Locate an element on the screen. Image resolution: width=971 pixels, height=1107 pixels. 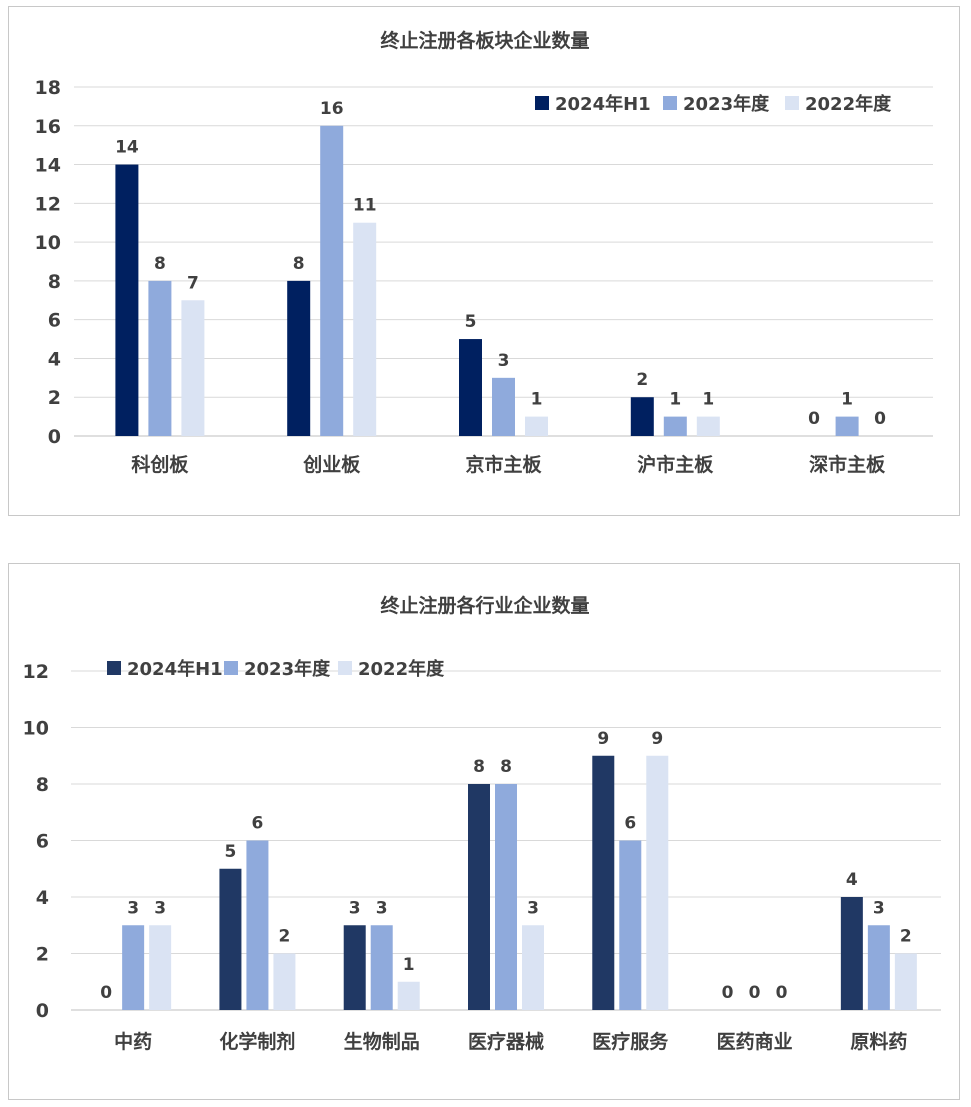
chart0-category-label: 京市主板 is located at coordinates (503, 464).